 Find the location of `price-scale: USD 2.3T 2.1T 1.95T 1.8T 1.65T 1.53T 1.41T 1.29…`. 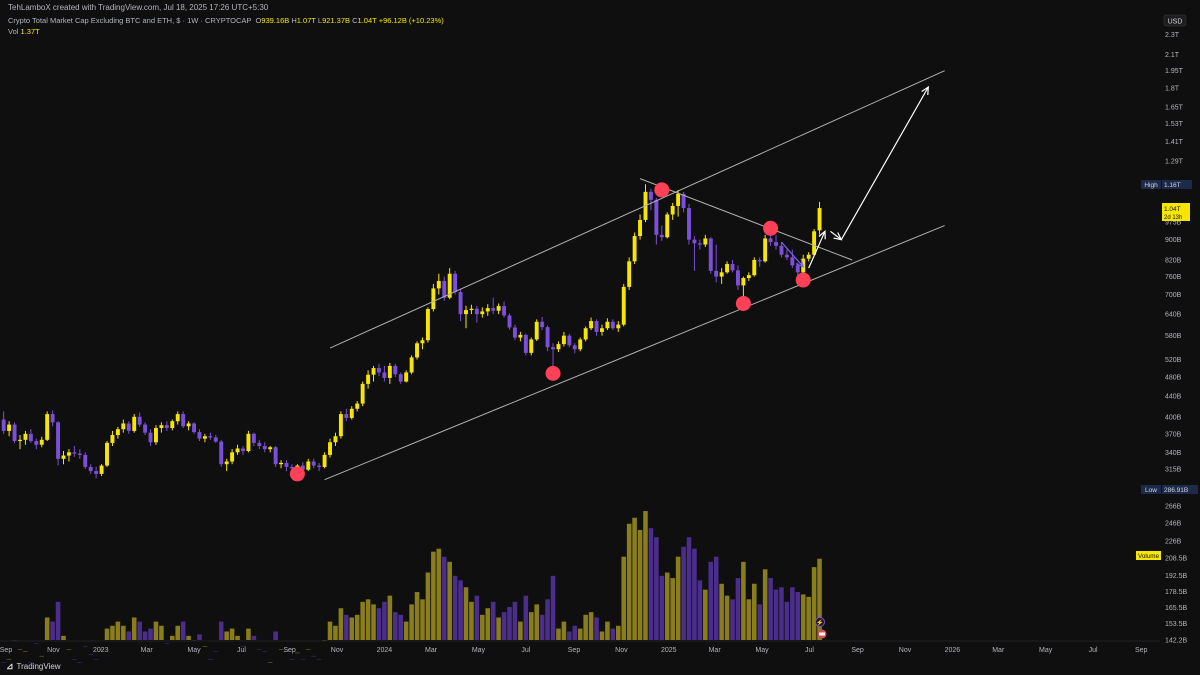

price-scale: USD 2.3T 2.1T 1.95T 1.8T 1.65T 1.53T 1.41T 1.29… is located at coordinates (1180, 337).